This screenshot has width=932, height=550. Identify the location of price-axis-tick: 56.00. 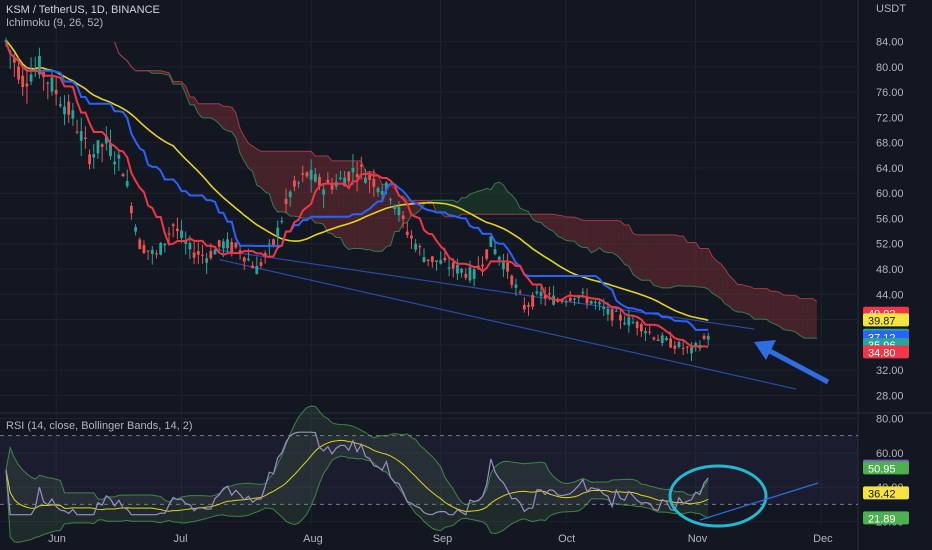
(890, 219).